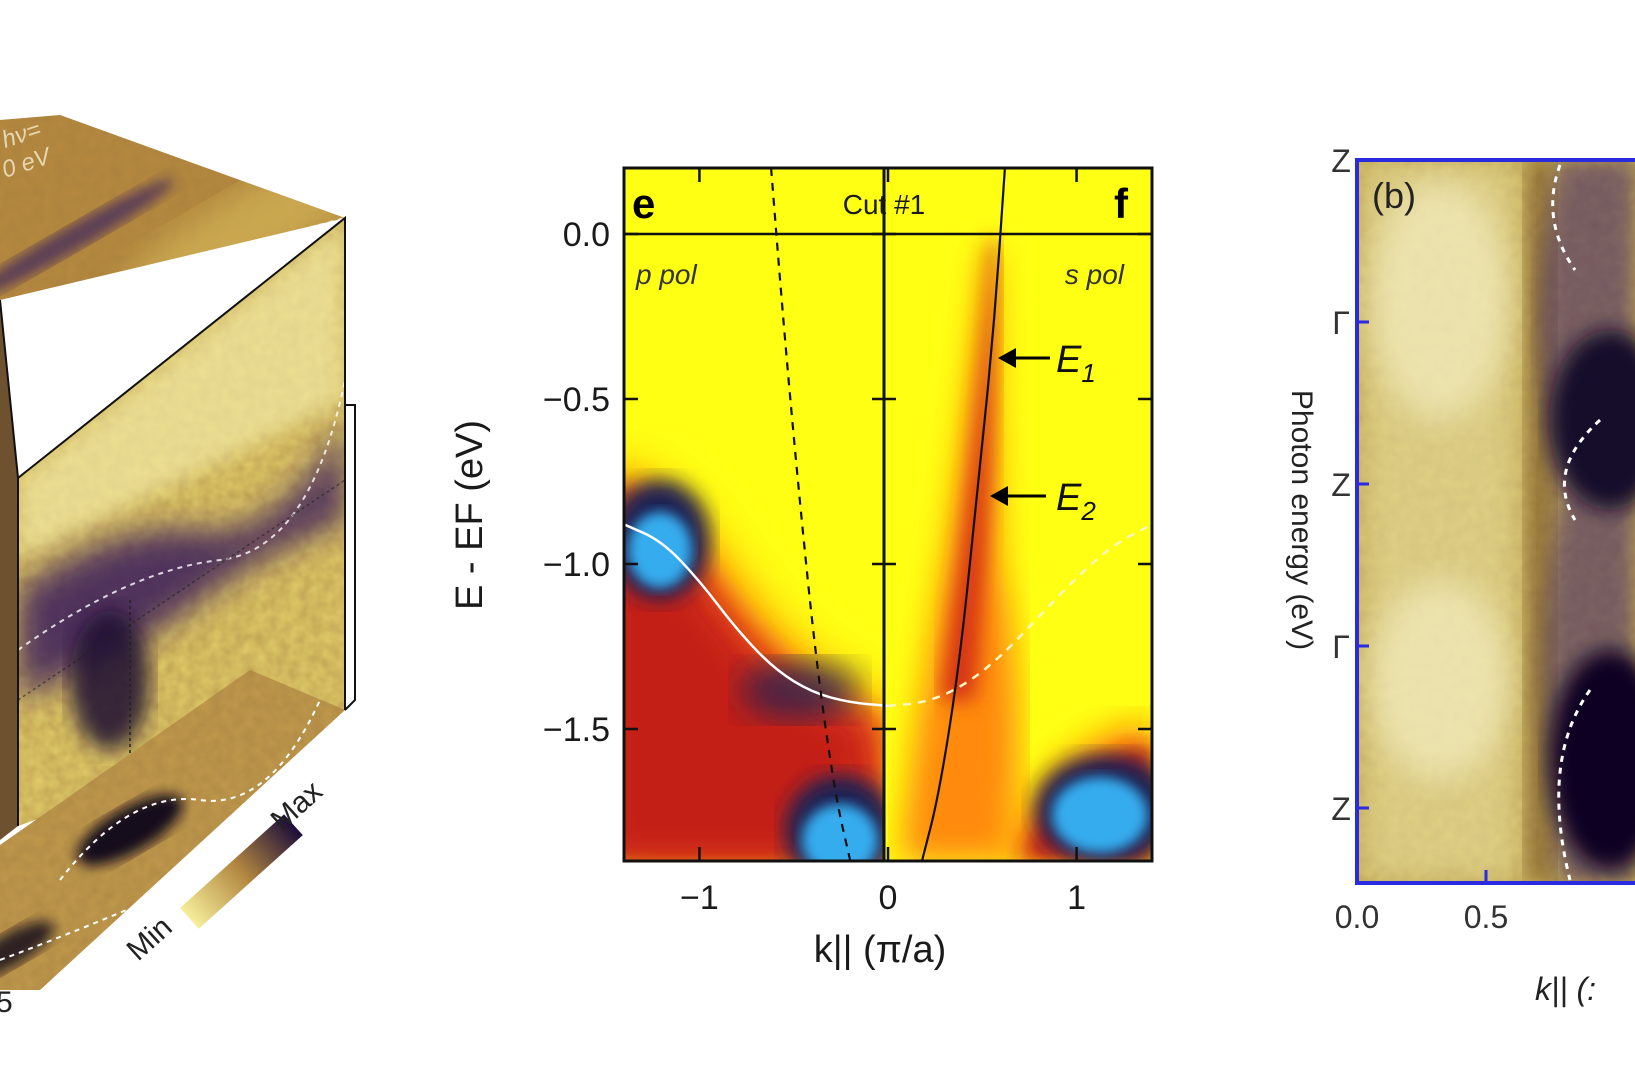 The width and height of the screenshot is (1635, 1090). What do you see at coordinates (1076, 501) in the screenshot?
I see `annotation-e2-label: E2` at bounding box center [1076, 501].